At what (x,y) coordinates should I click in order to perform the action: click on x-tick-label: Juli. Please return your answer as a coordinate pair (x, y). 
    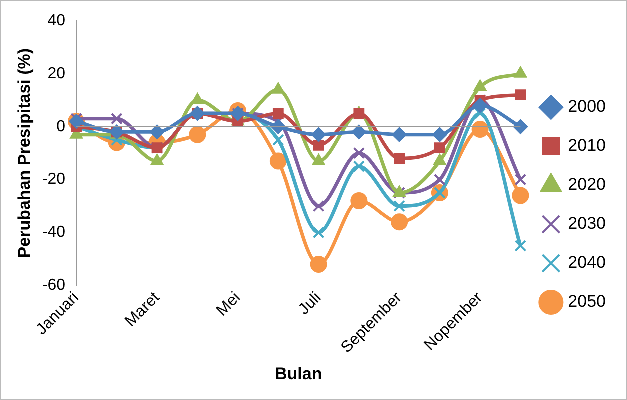
    Looking at the image, I should click on (310, 303).